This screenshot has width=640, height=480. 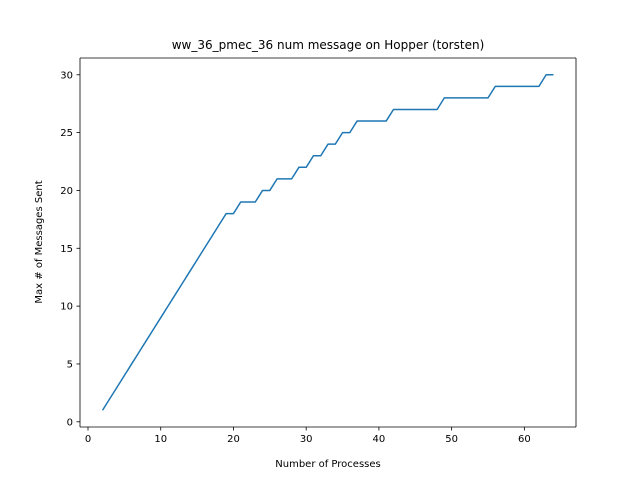 What do you see at coordinates (233, 439) in the screenshot?
I see `x-tick-label: 20` at bounding box center [233, 439].